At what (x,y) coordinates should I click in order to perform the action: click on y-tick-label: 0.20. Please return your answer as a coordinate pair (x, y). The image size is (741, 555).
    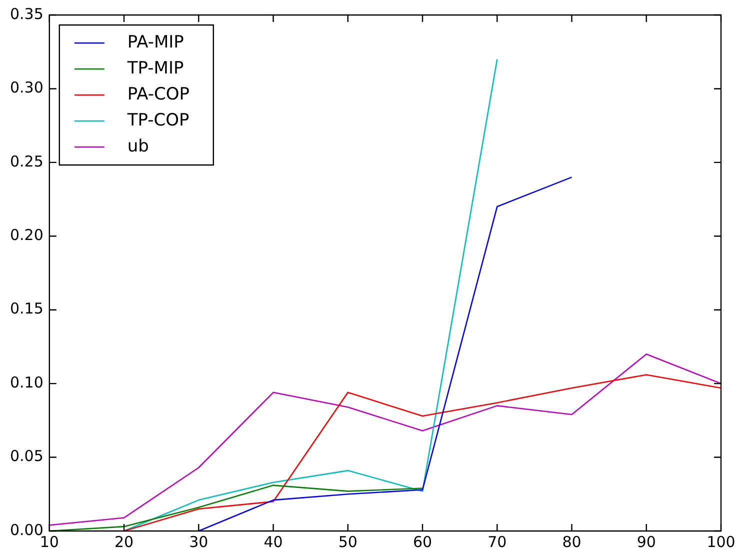
    Looking at the image, I should click on (27, 235).